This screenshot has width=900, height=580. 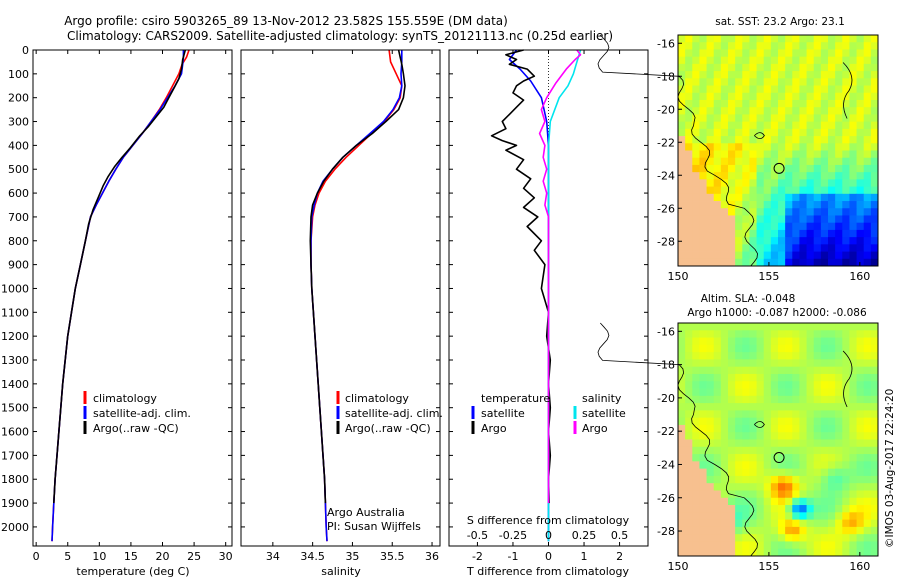 I want to click on map-y-tick-label: -16, so click(x=666, y=43).